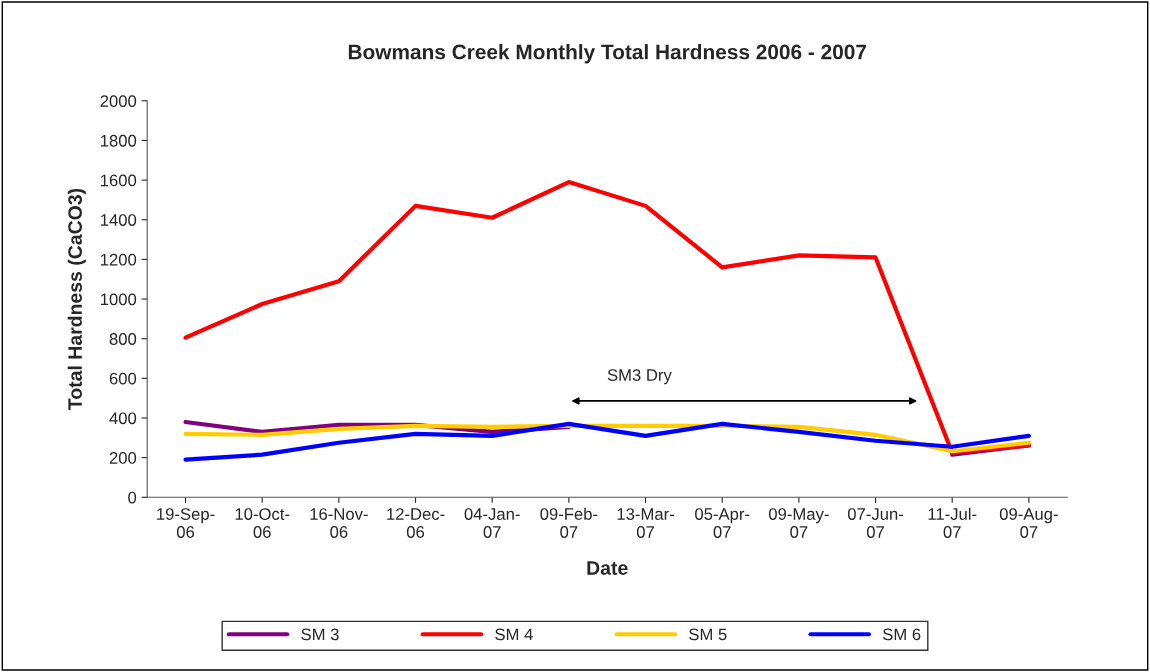 This screenshot has height=672, width=1150. What do you see at coordinates (186, 523) in the screenshot?
I see `x-tick-label: 19-Sep- 06` at bounding box center [186, 523].